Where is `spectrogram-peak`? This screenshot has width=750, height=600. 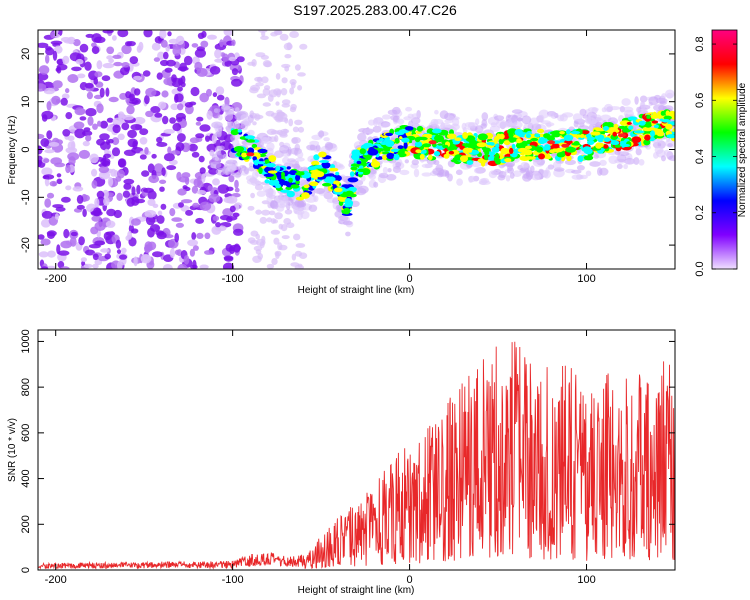 spectrogram-peak is located at coordinates (250, 154).